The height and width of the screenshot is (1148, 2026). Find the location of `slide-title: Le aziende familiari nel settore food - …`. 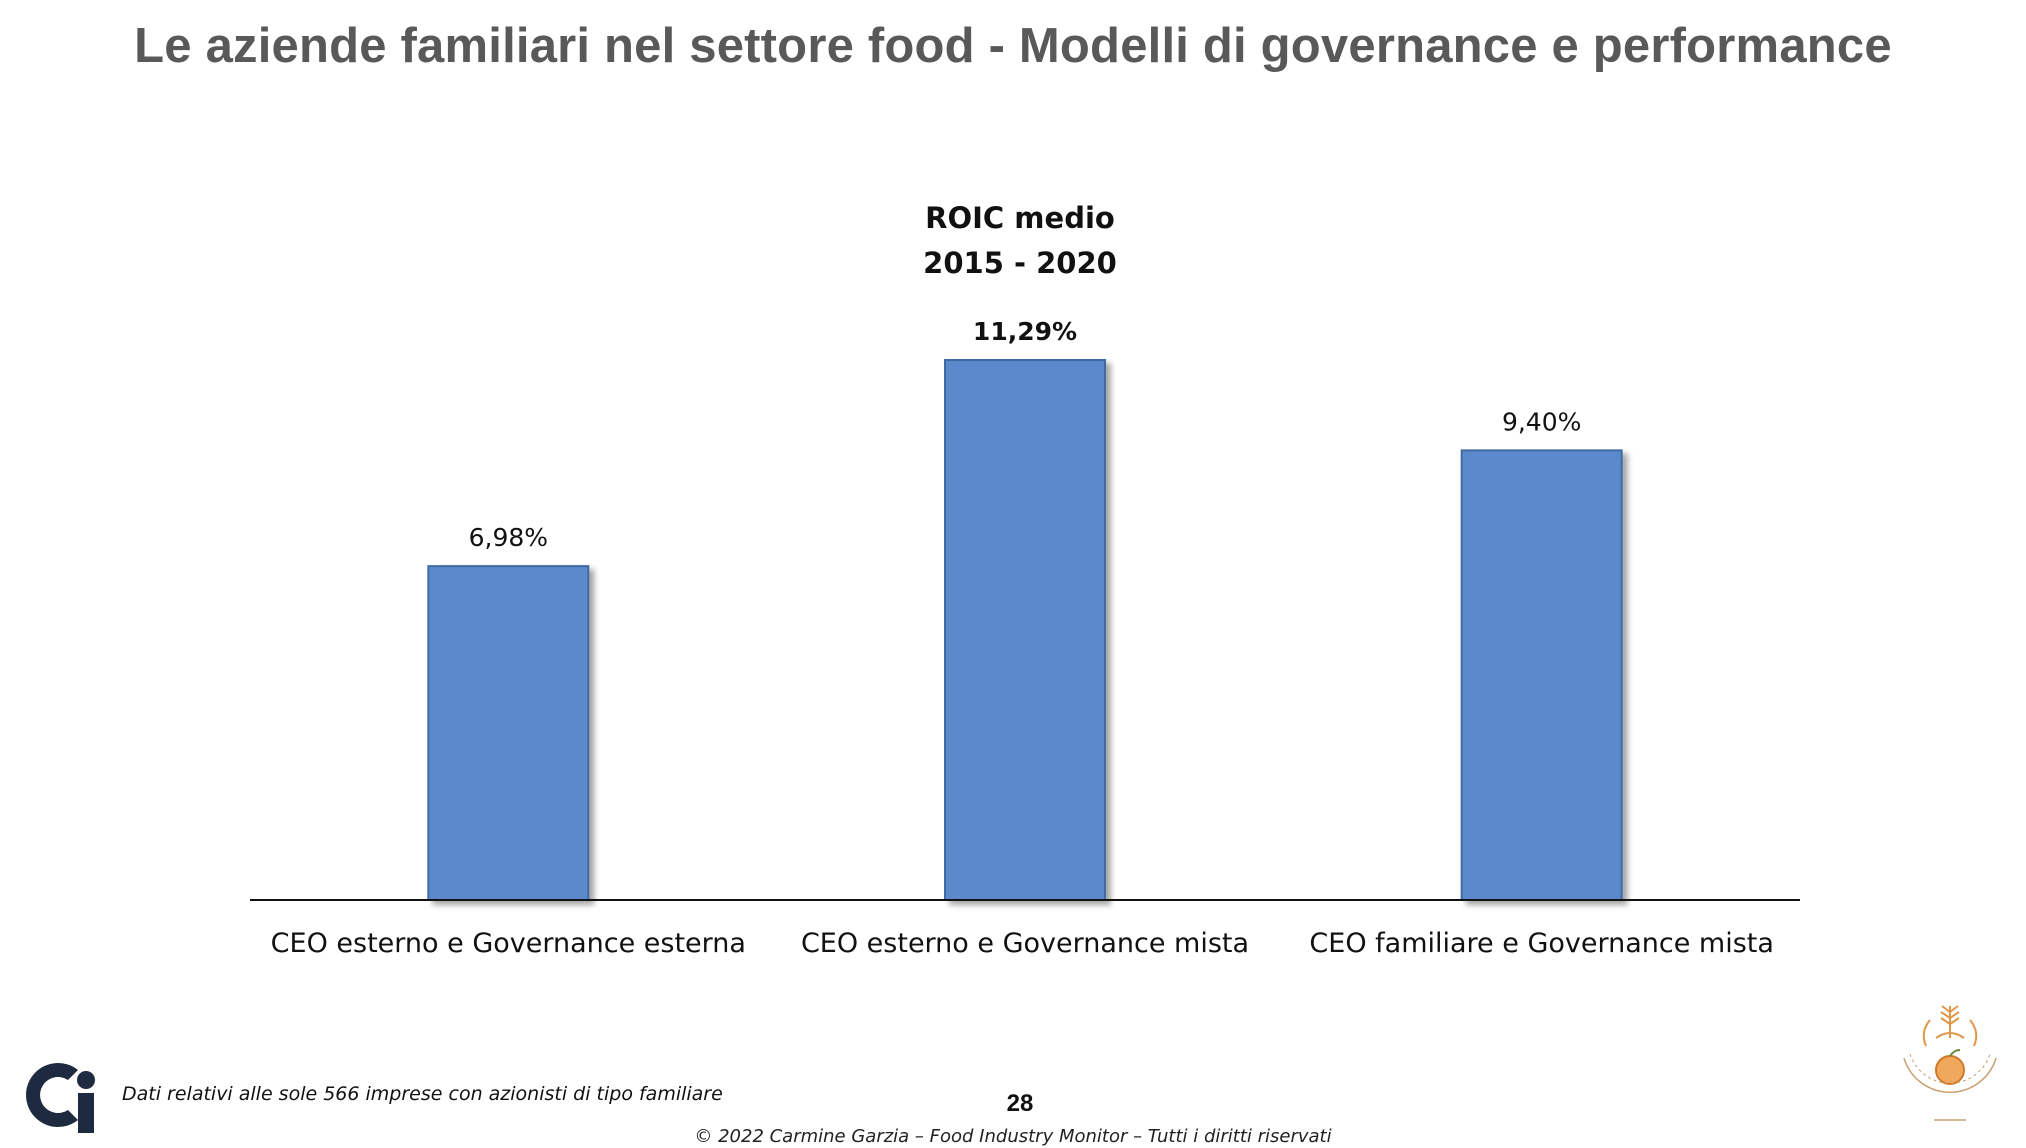

slide-title: Le aziende familiari nel settore food - … is located at coordinates (1013, 46).